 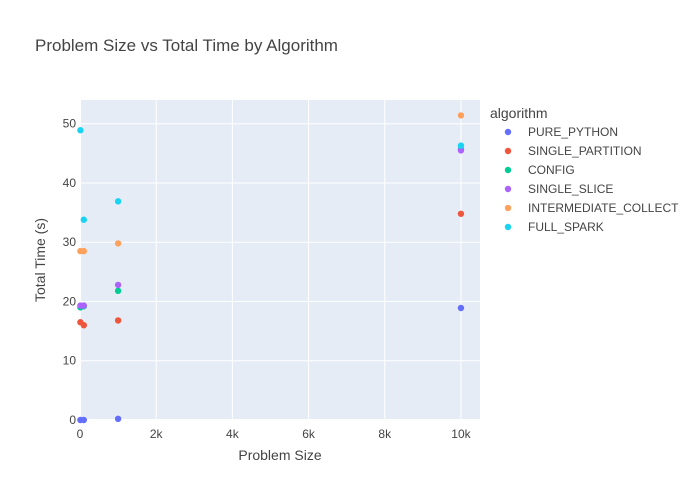 What do you see at coordinates (70, 124) in the screenshot?
I see `y-tick-label: 50` at bounding box center [70, 124].